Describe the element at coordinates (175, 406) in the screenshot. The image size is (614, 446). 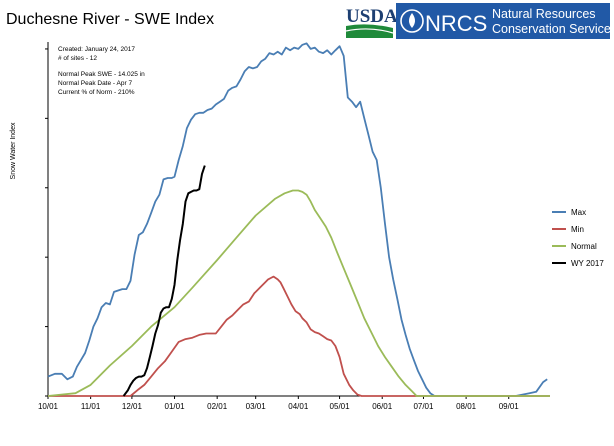
I see `x-tick-label: 01/01` at that location.